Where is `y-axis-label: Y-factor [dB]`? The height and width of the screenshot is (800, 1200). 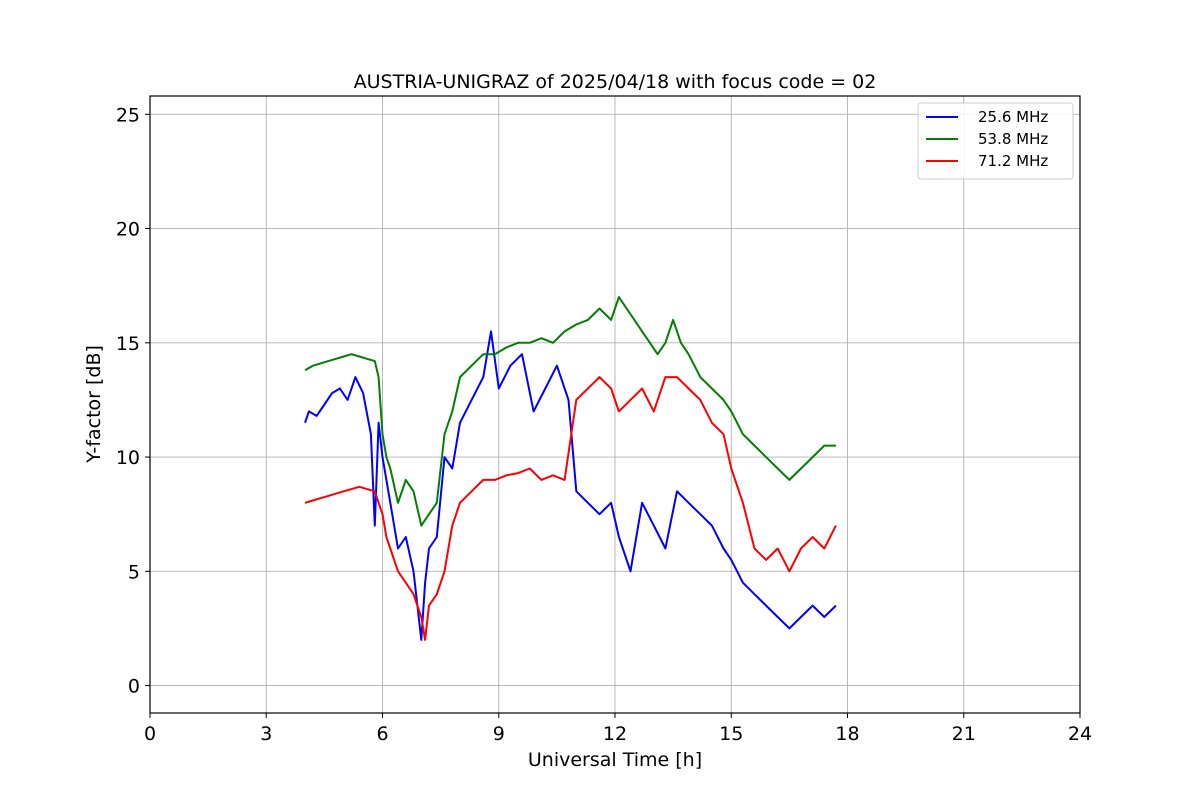
y-axis-label: Y-factor [dB] is located at coordinates (94, 404).